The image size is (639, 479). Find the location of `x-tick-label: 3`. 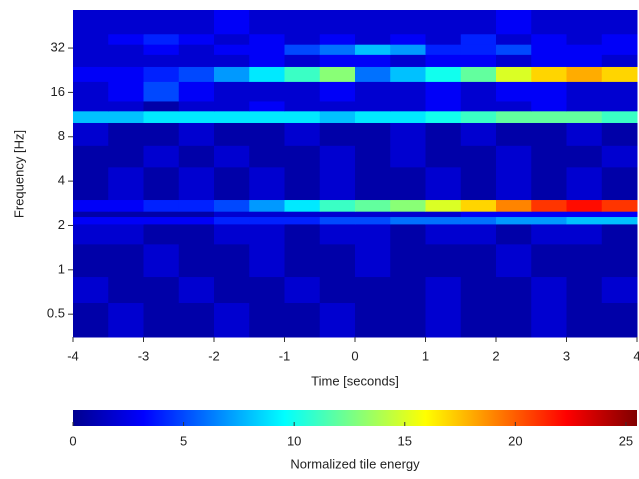

x-tick-label: 3 is located at coordinates (566, 355).